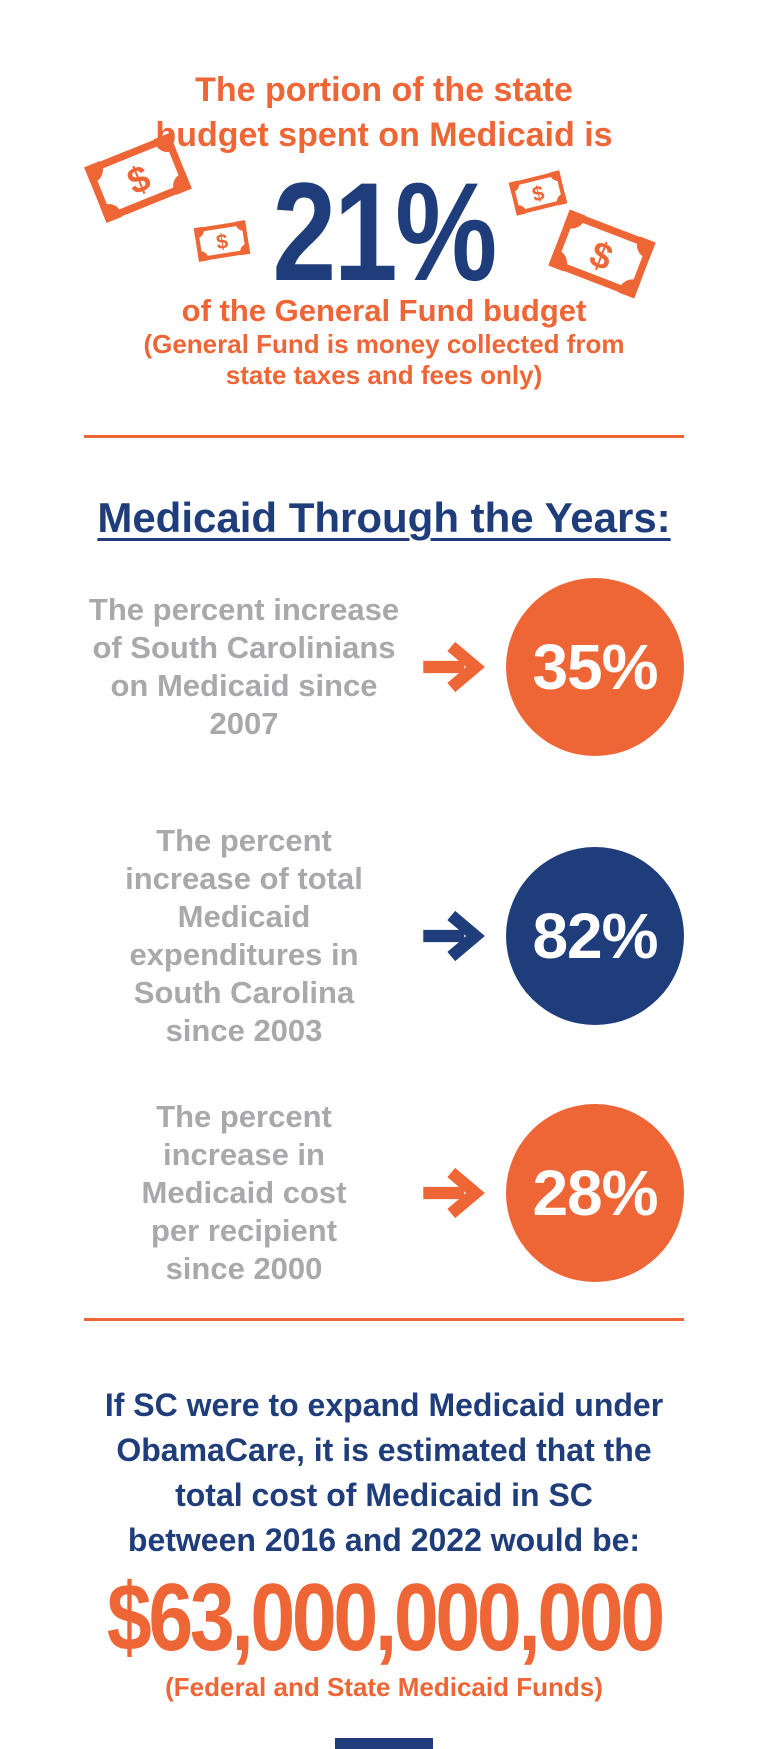 The width and height of the screenshot is (768, 1749). I want to click on amount-note: (Federal and State Medicaid Funds), so click(384, 1687).